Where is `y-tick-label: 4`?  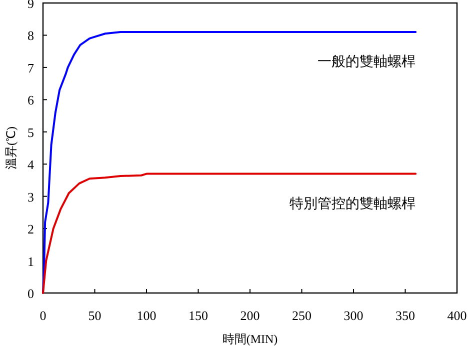 y-tick-label: 4 is located at coordinates (31, 164).